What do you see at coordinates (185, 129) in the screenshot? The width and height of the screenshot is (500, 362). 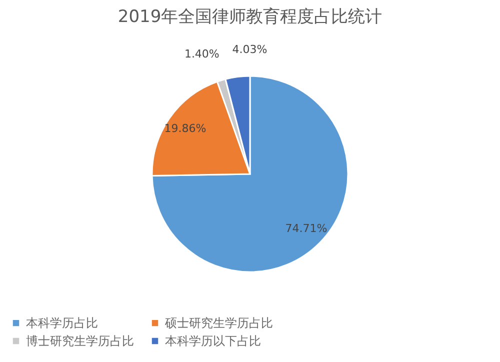 I see `data-label: 19.86%` at bounding box center [185, 129].